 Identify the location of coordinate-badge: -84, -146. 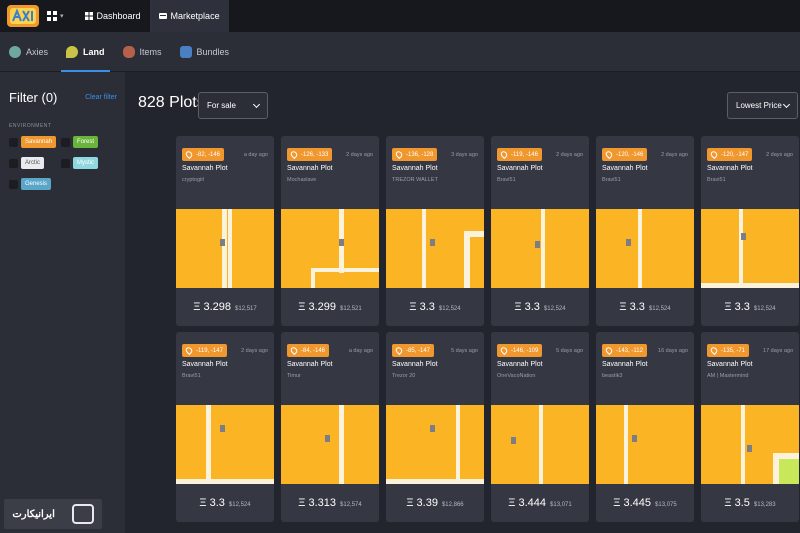
(308, 350).